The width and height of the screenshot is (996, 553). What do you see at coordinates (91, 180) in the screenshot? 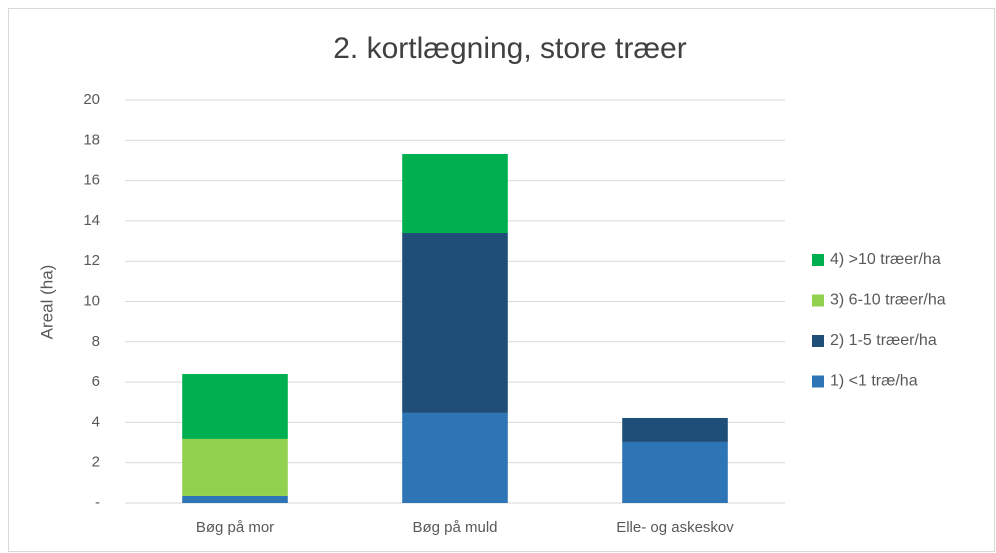
I see `y-tick-label: 16` at bounding box center [91, 180].